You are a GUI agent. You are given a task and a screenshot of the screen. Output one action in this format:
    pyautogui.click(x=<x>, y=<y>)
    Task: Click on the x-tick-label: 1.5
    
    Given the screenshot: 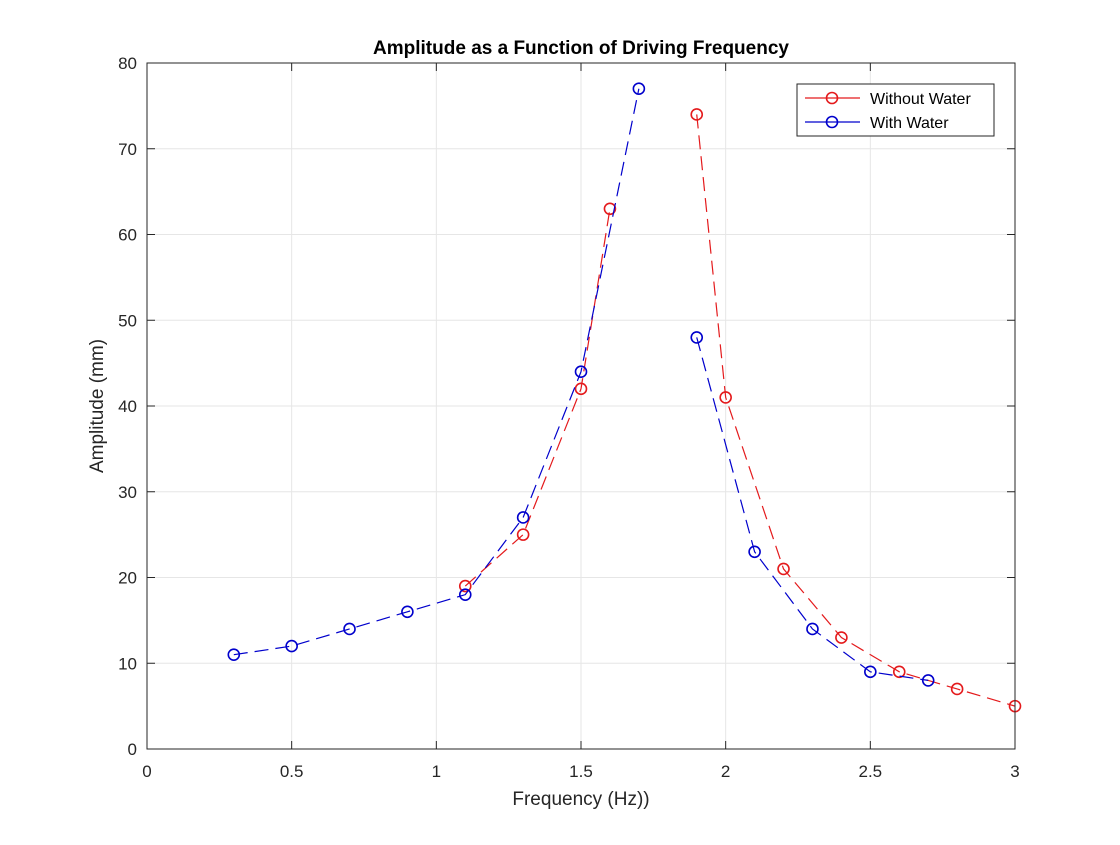 What is the action you would take?
    pyautogui.click(x=581, y=771)
    